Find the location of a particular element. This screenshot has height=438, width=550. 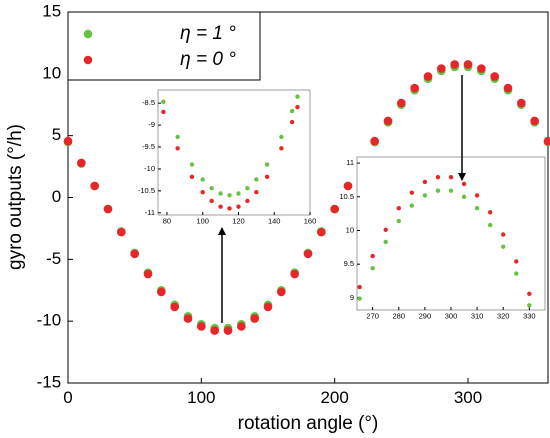

x-tick-label: 320 is located at coordinates (503, 316).